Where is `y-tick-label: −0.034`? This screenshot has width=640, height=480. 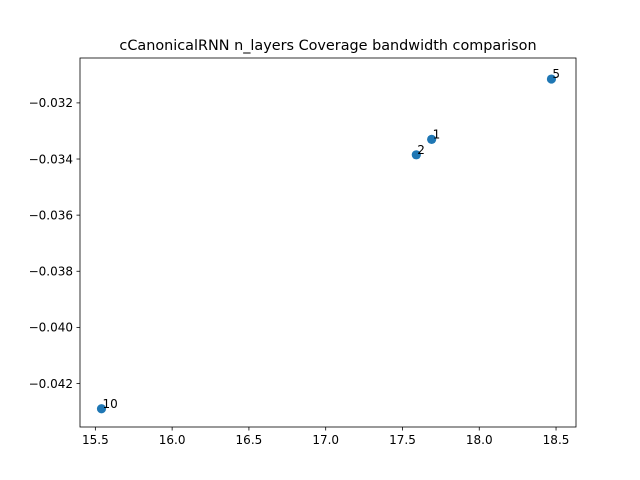 y-tick-label: −0.034 is located at coordinates (51, 159).